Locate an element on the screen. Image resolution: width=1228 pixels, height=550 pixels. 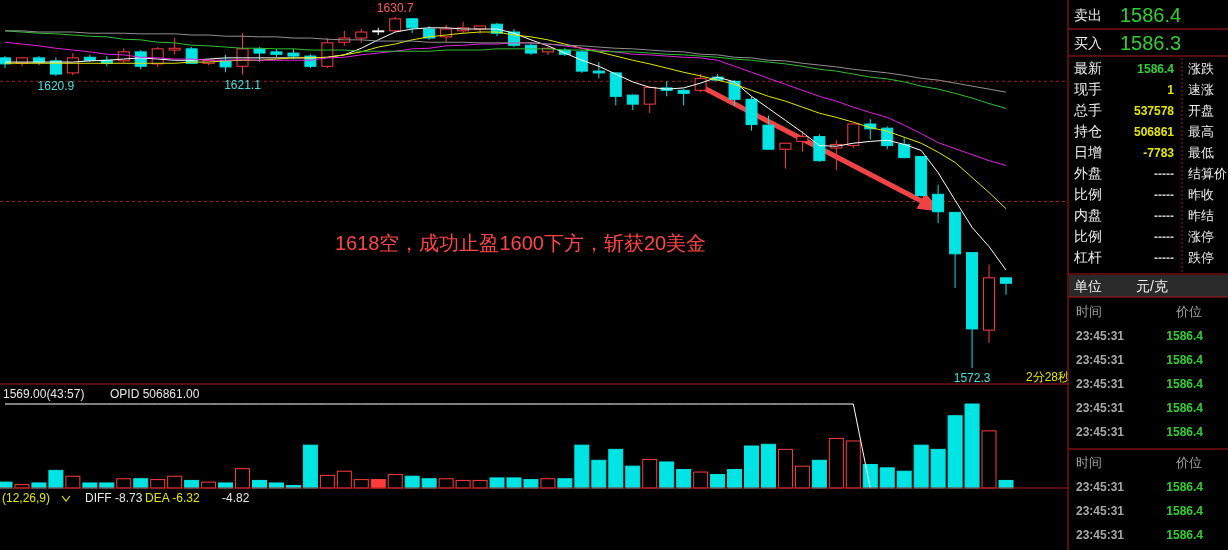
annotation: 1630.7 is located at coordinates (395, 8).